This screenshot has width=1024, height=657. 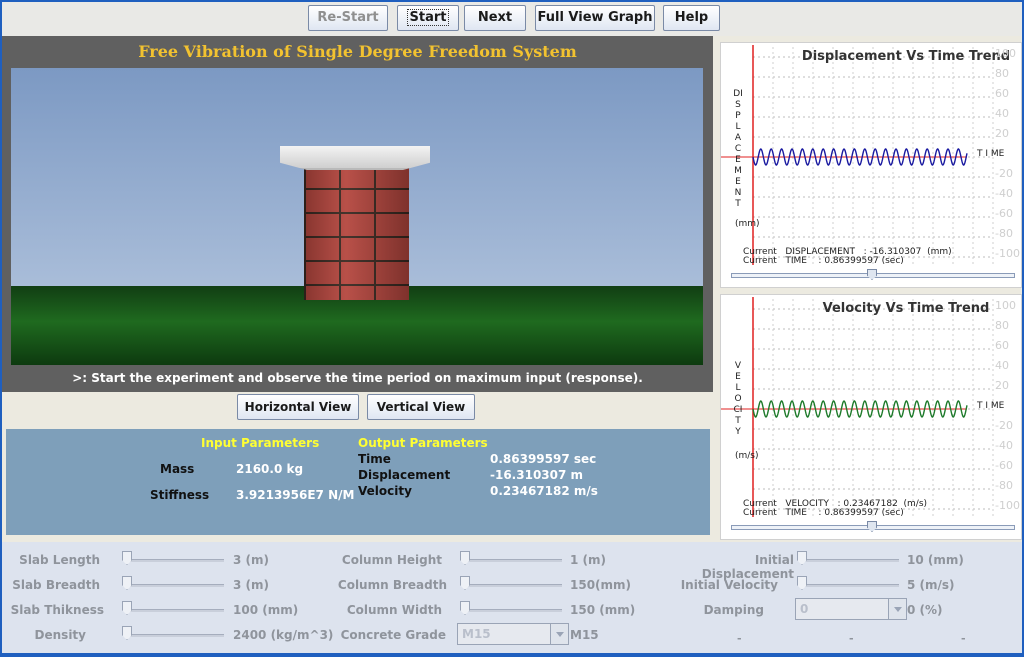 I want to click on column-height-value: 1 (m), so click(x=588, y=560).